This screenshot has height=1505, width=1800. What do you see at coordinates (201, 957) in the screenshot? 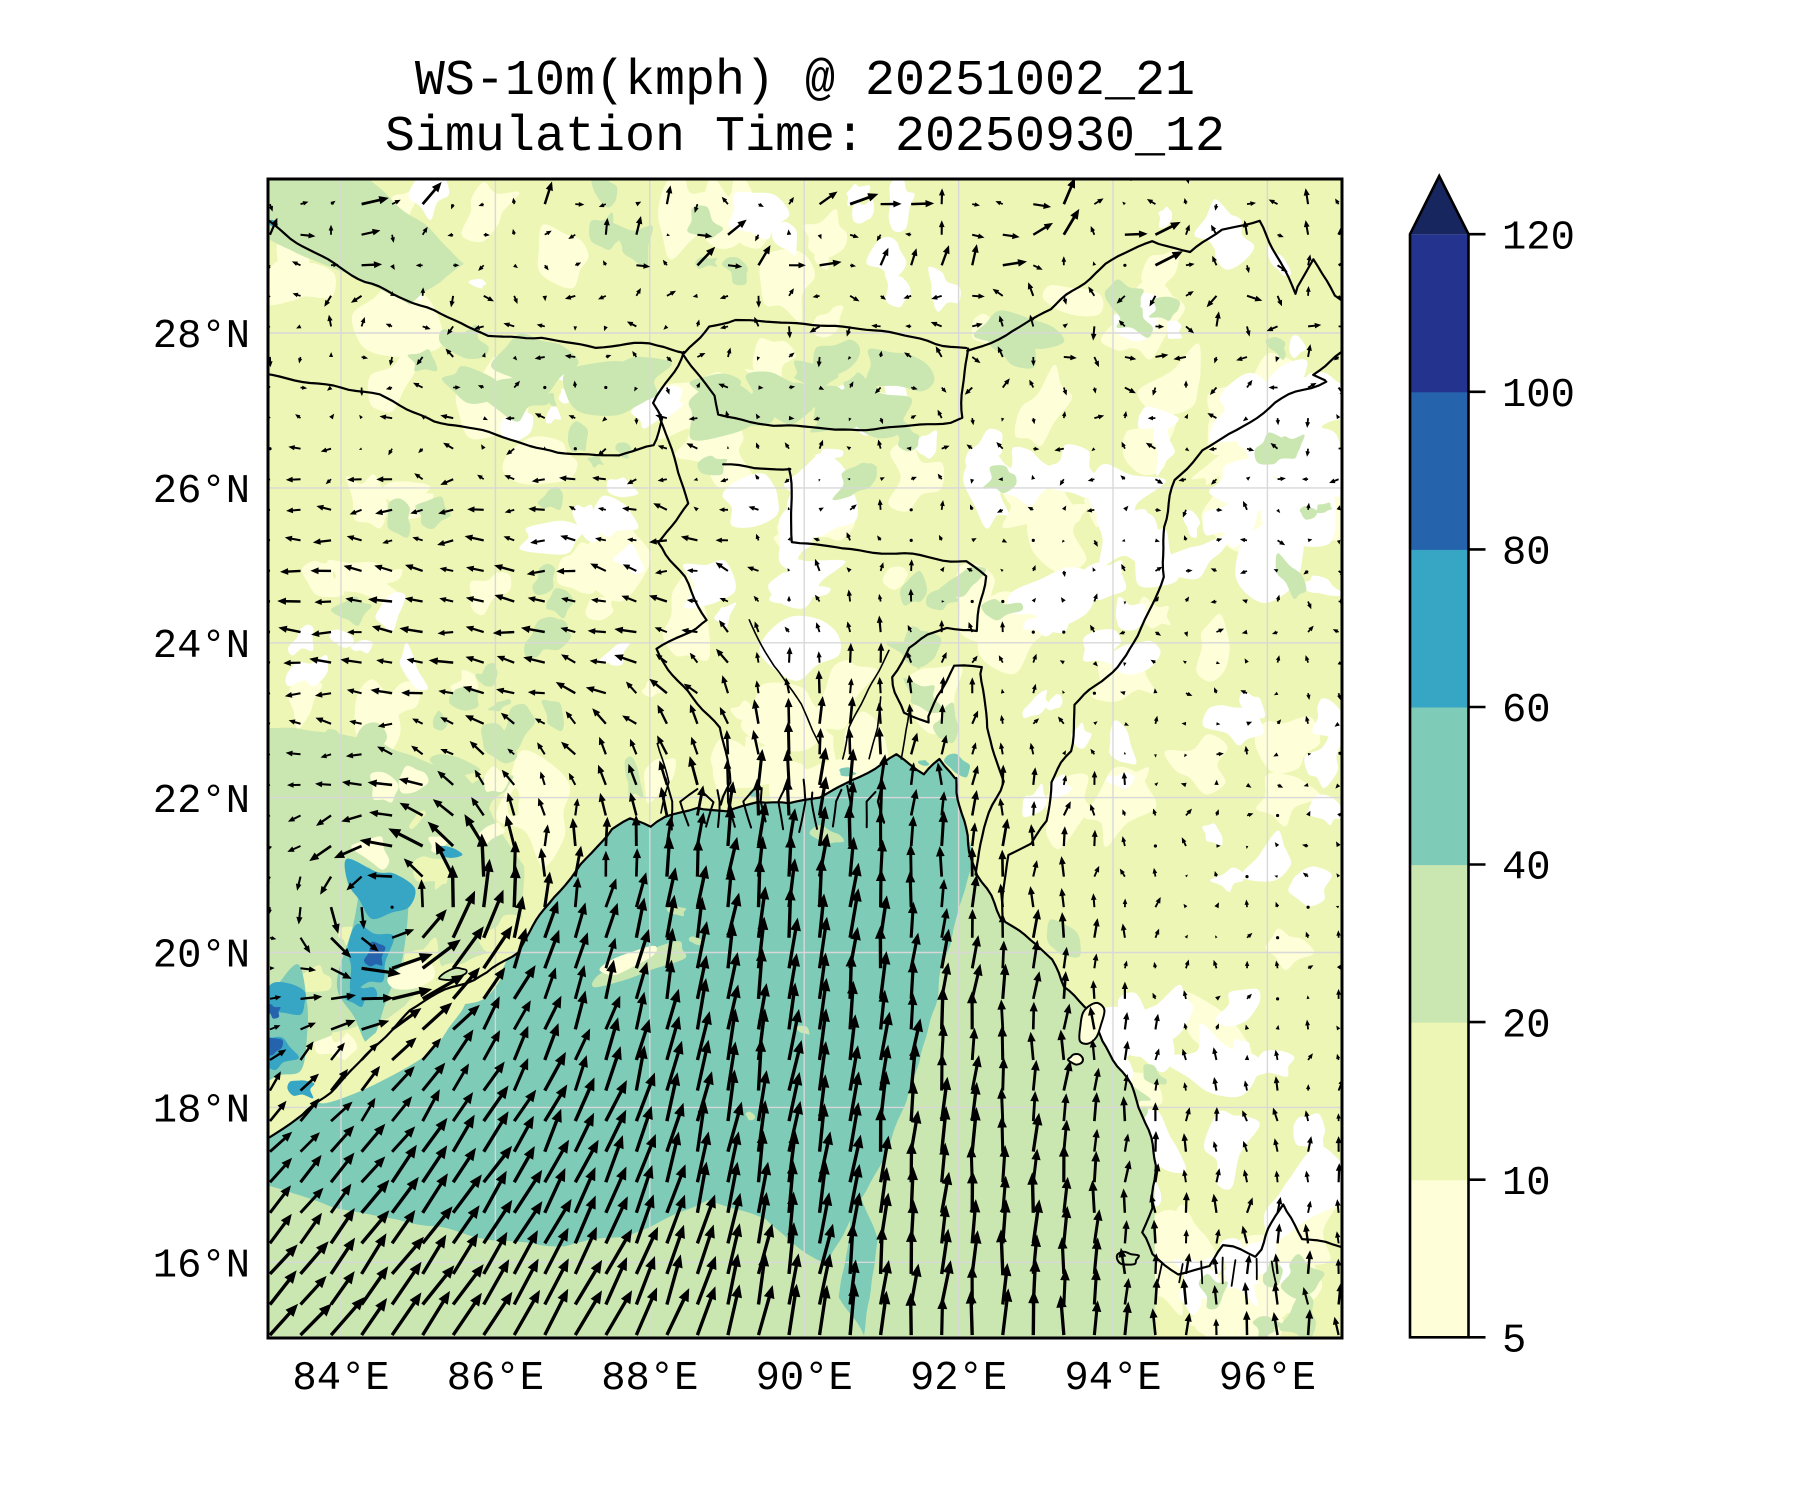
I see `svg-text: 20°N` at bounding box center [201, 957].